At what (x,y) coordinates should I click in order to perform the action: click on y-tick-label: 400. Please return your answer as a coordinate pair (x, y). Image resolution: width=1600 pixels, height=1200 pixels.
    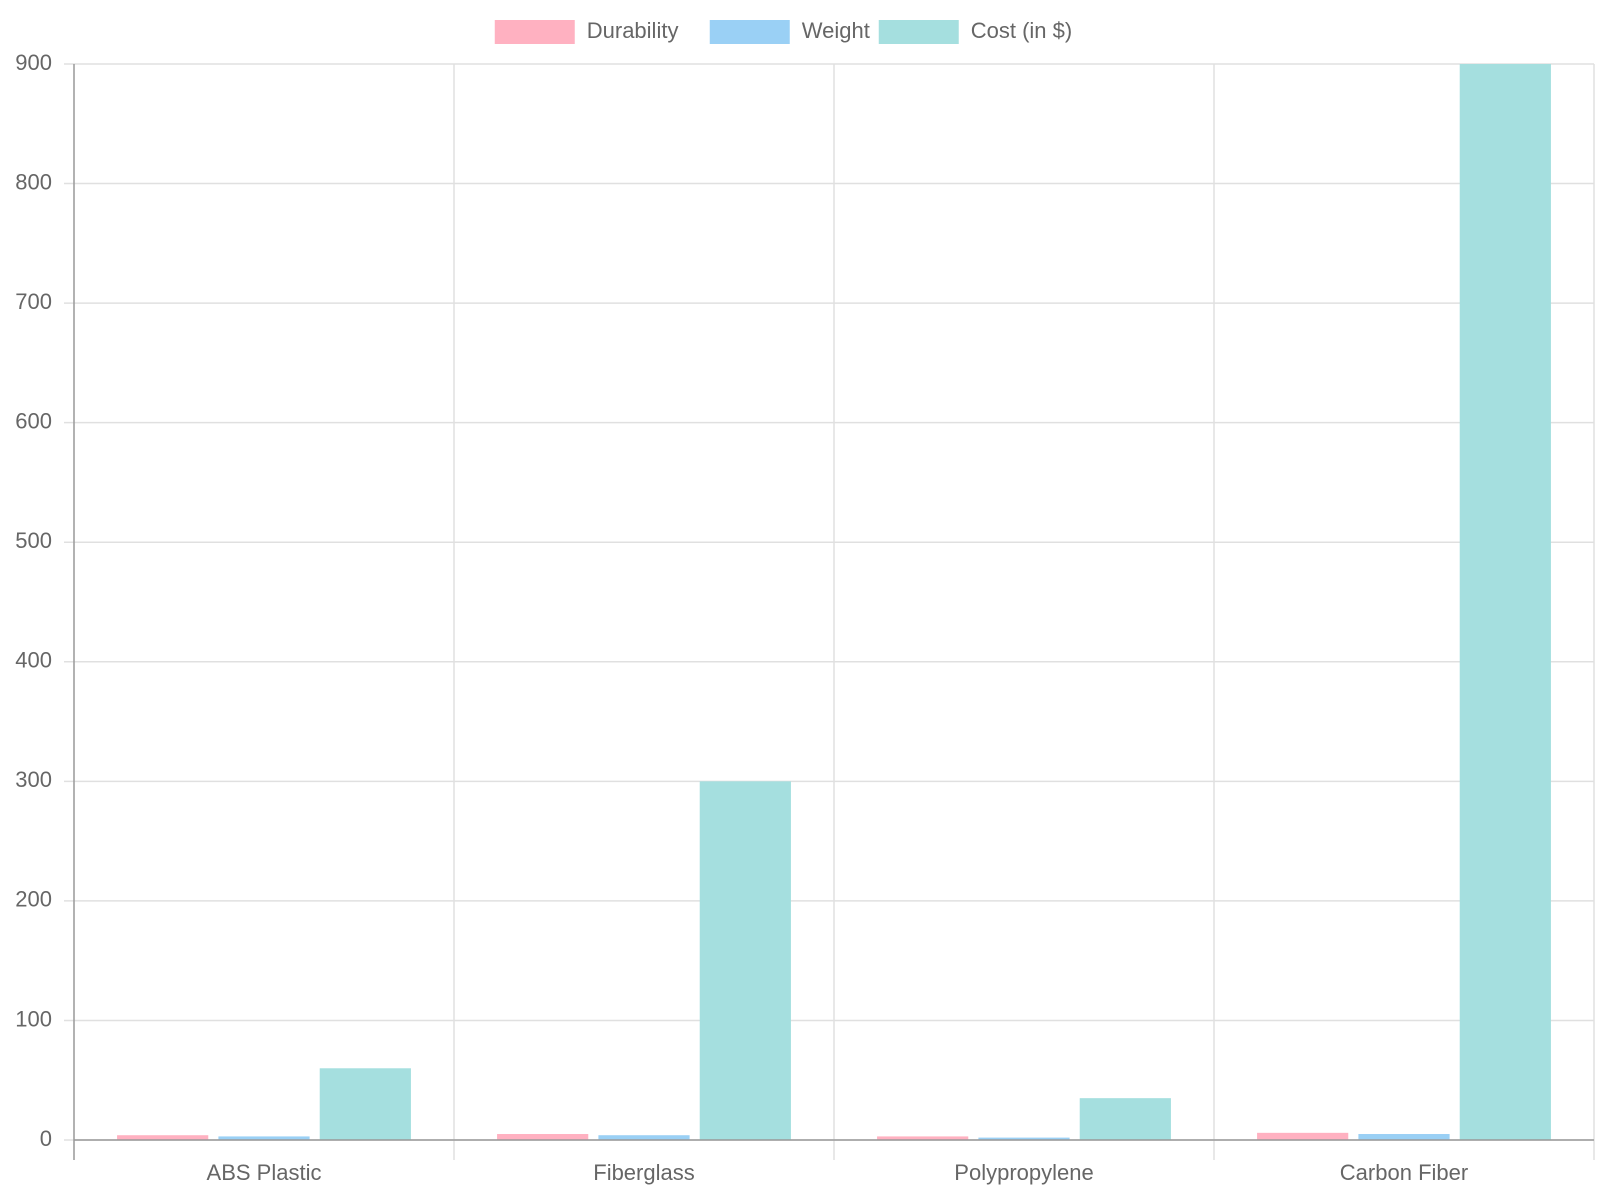
    Looking at the image, I should click on (33, 660).